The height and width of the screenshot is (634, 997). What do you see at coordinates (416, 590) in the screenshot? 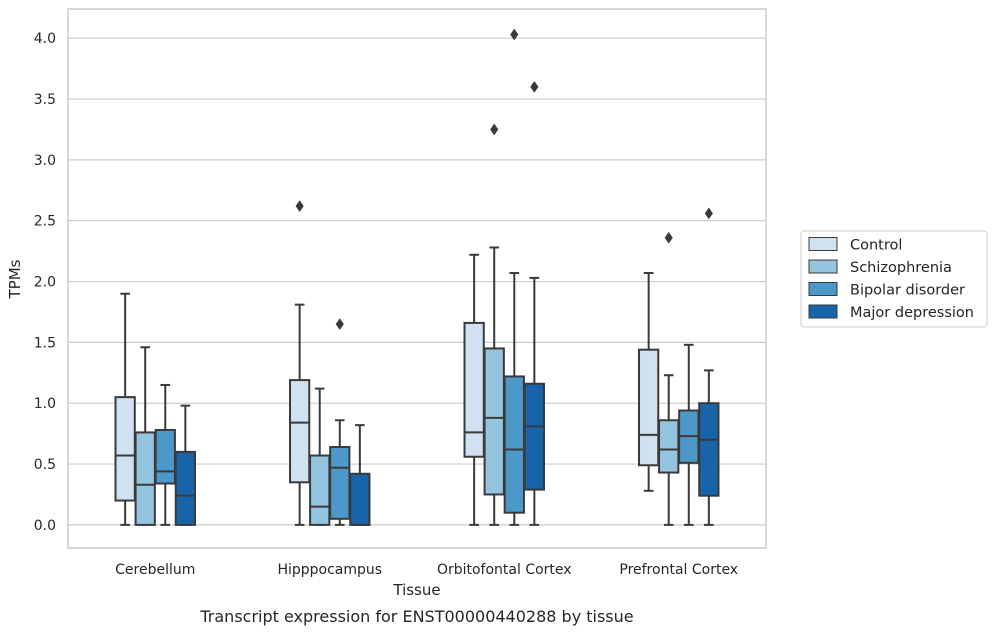
I see `x-axis-label: Tissue` at bounding box center [416, 590].